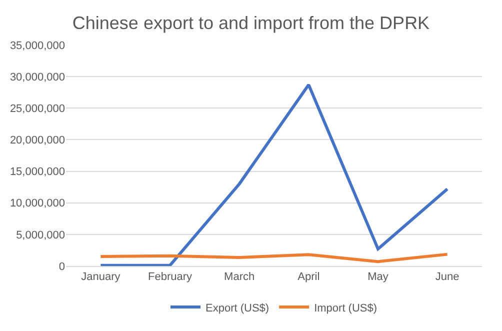  I want to click on line-series, so click(274, 258).